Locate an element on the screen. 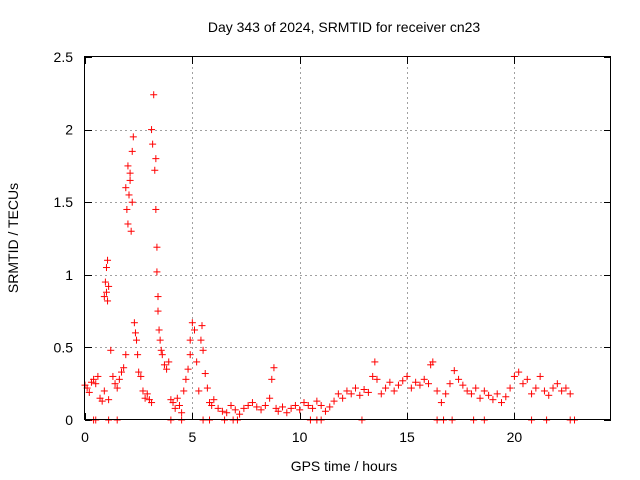  x-tick-label: 15 is located at coordinates (407, 437).